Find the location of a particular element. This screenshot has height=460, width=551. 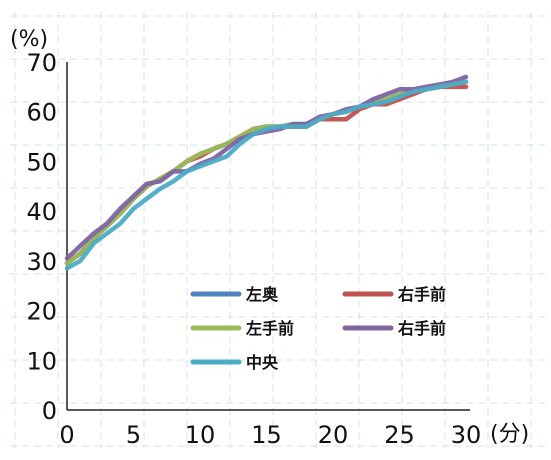

y-tick-label: 0 is located at coordinates (49, 411).